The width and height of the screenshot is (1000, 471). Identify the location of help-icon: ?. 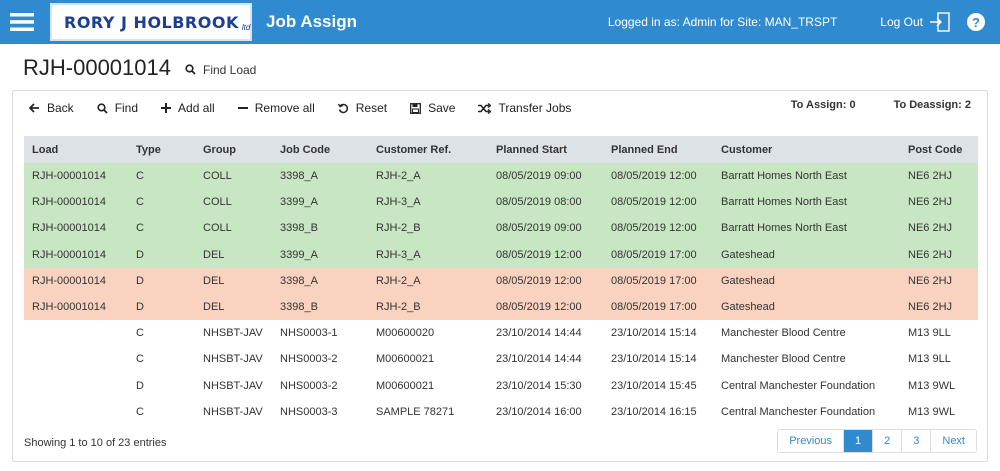
(976, 22).